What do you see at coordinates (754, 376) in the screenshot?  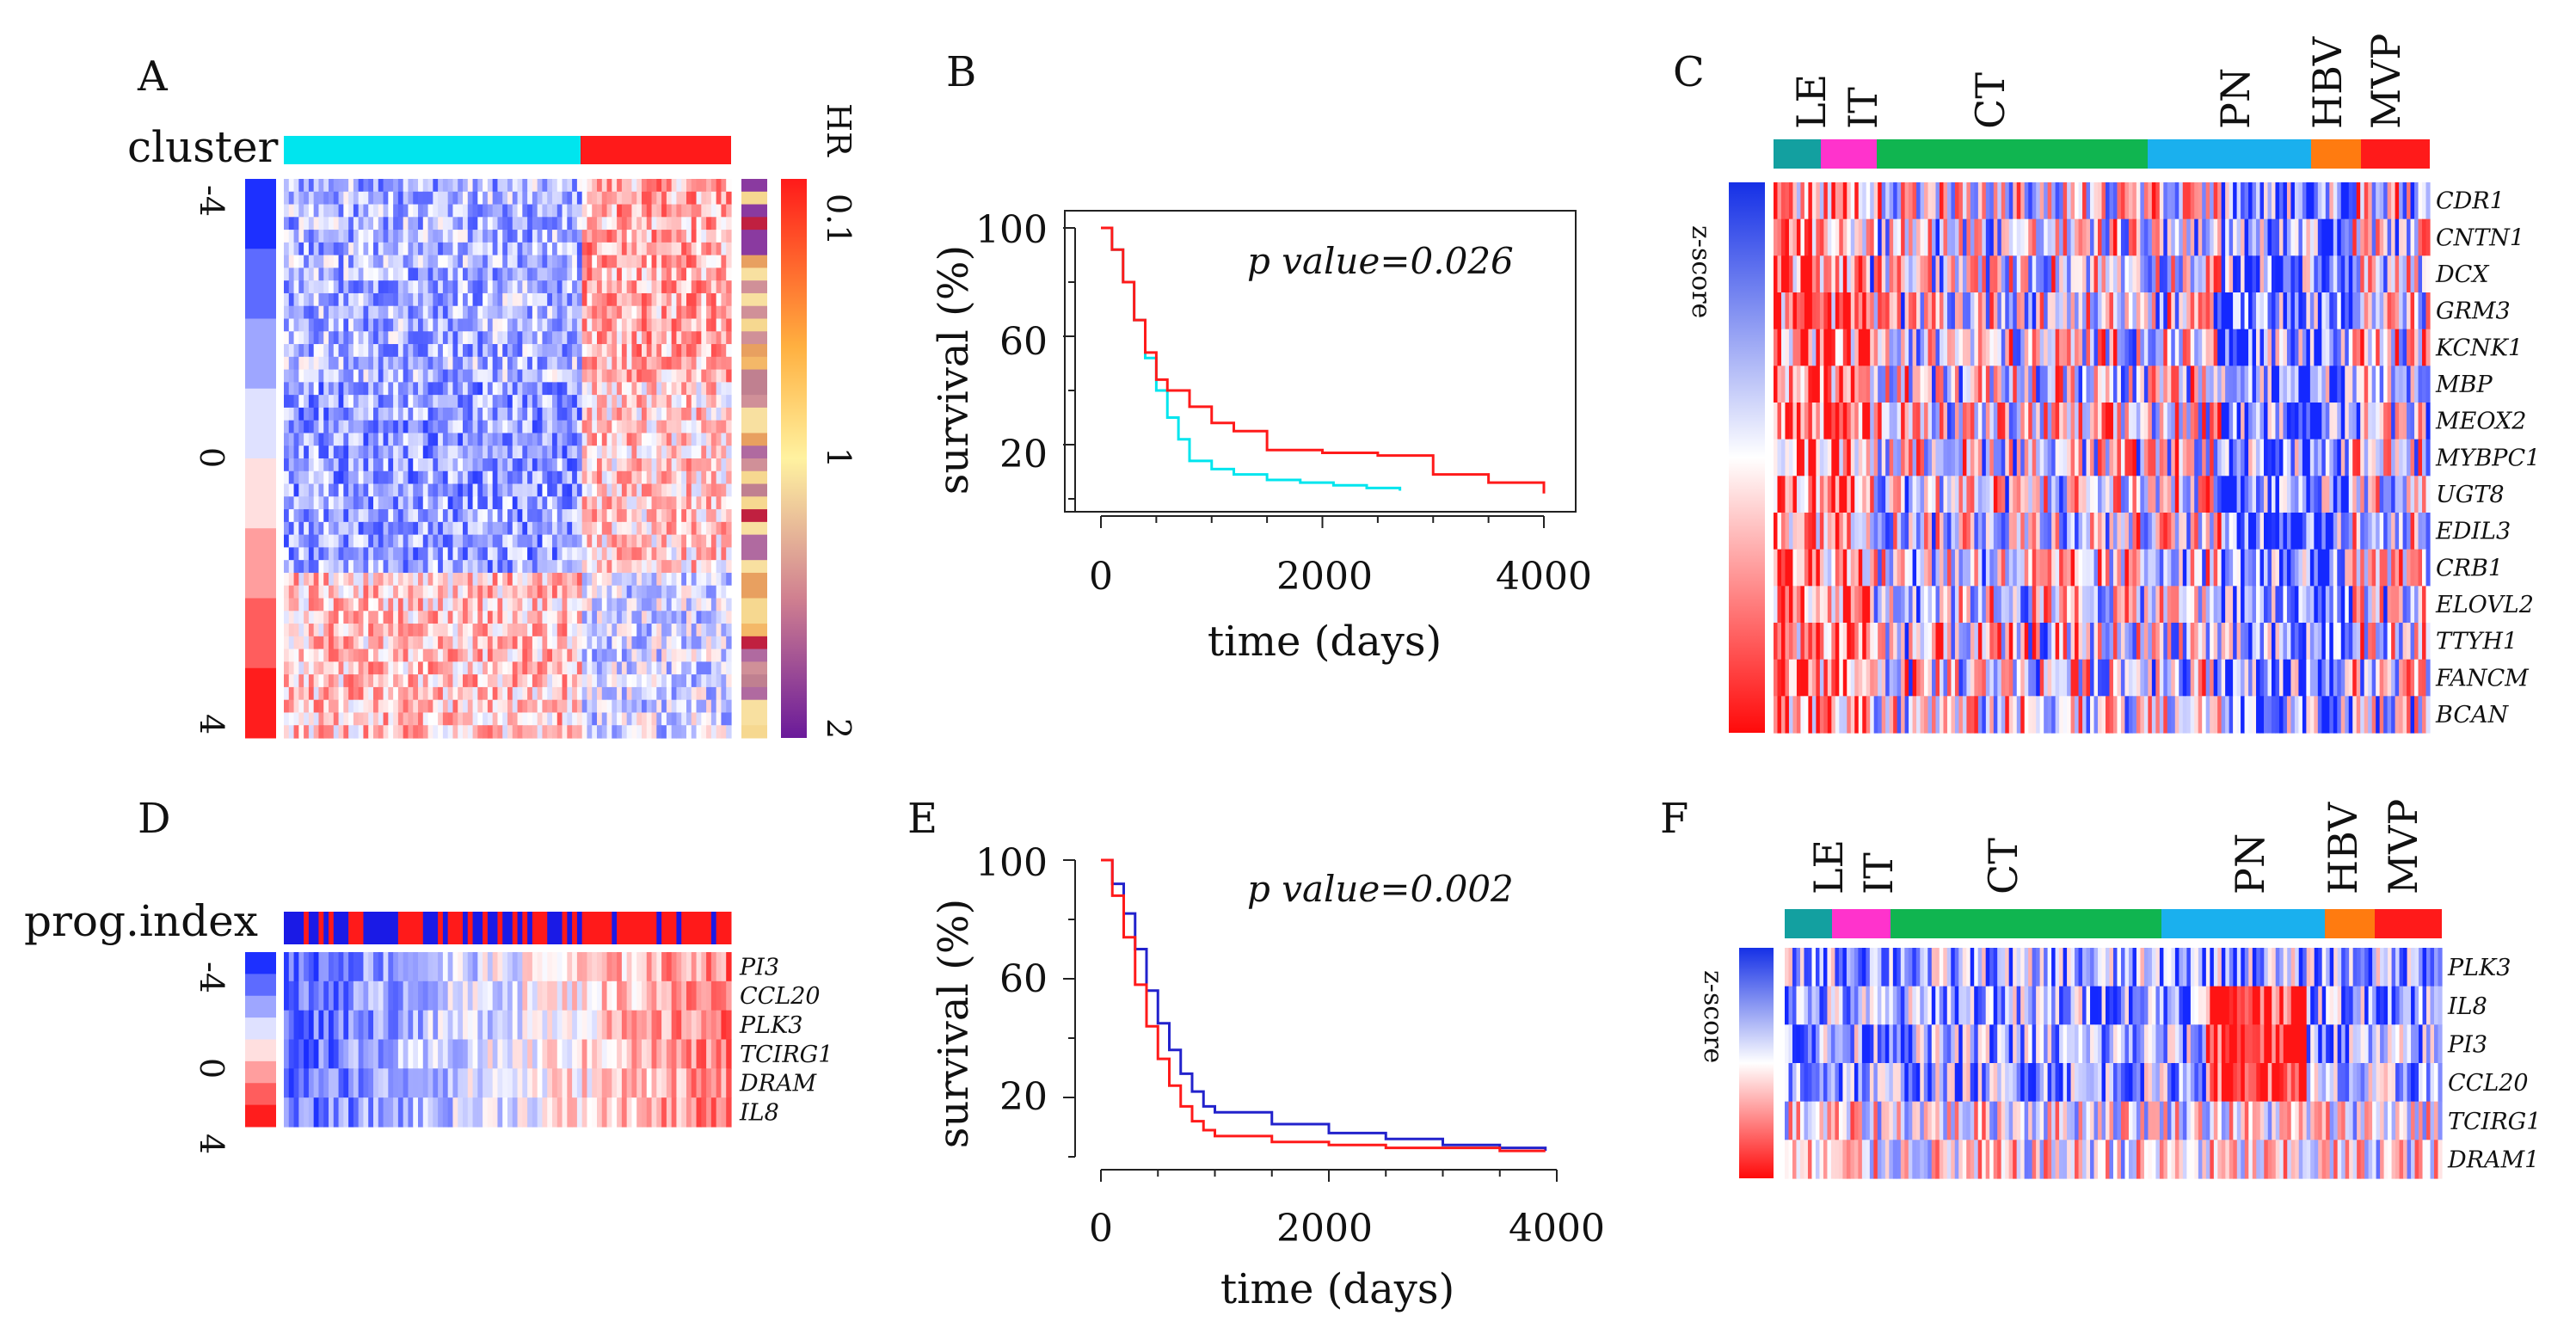 I see `hr-cell` at bounding box center [754, 376].